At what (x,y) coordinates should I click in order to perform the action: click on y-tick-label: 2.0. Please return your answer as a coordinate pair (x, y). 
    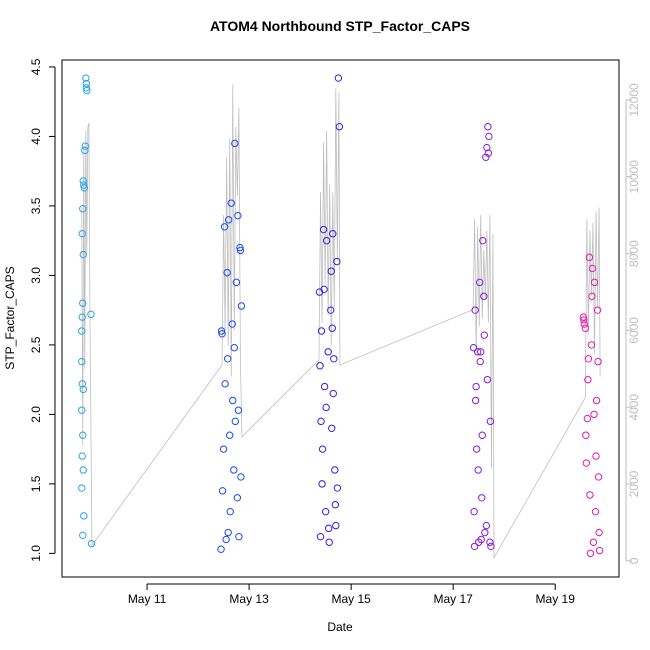
    Looking at the image, I should click on (36, 414).